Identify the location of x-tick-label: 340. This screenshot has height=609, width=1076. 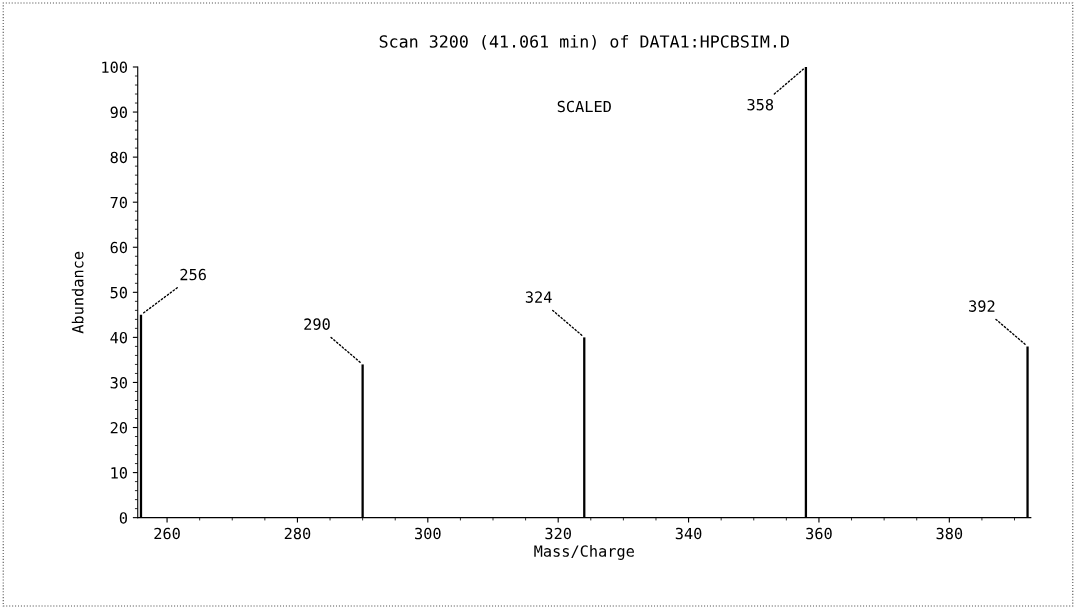
(688, 533).